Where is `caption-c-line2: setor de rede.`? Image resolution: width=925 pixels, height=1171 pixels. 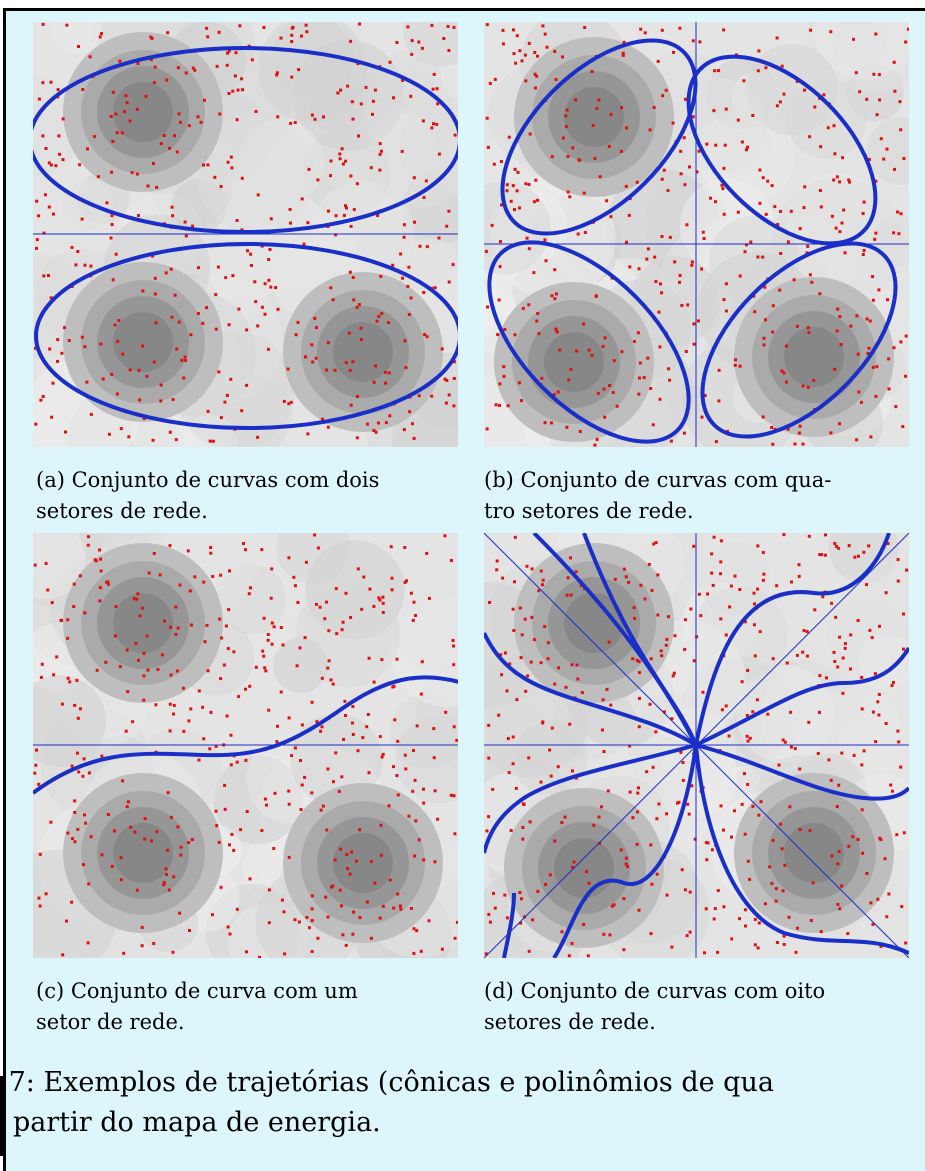 caption-c-line2: setor de rede. is located at coordinates (110, 1022).